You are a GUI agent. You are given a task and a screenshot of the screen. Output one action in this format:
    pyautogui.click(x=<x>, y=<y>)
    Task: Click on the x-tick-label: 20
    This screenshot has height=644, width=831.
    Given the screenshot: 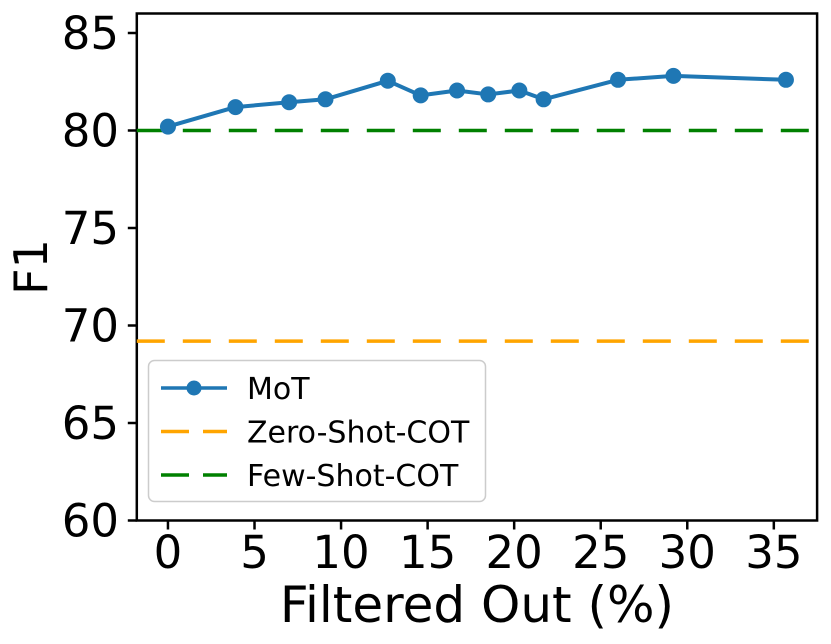 What is the action you would take?
    pyautogui.click(x=514, y=552)
    